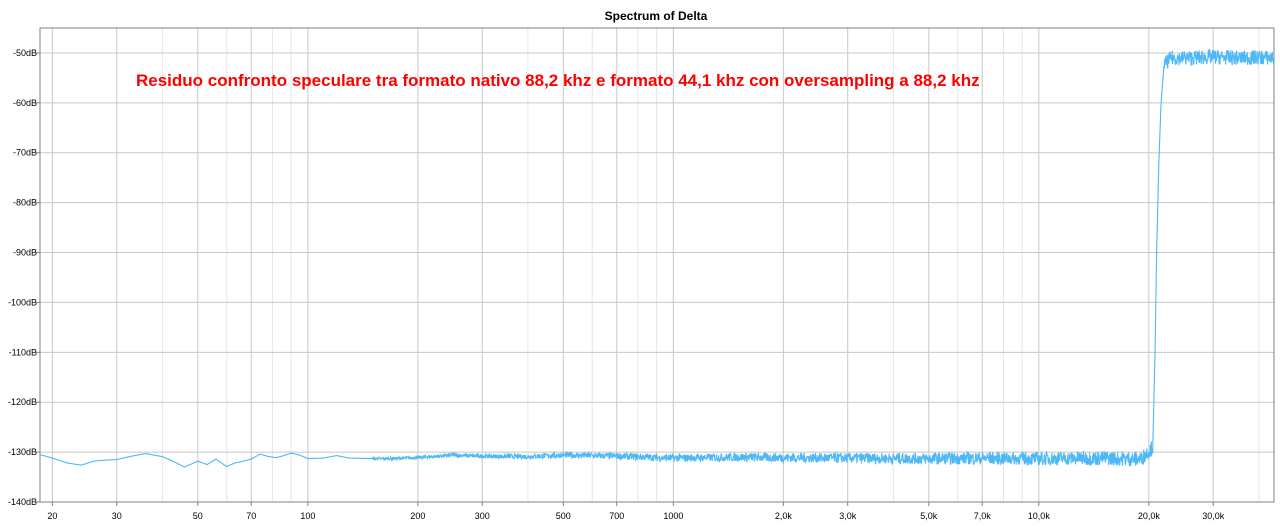 The height and width of the screenshot is (527, 1280). I want to click on x-tick-label: 30,0k, so click(1213, 516).